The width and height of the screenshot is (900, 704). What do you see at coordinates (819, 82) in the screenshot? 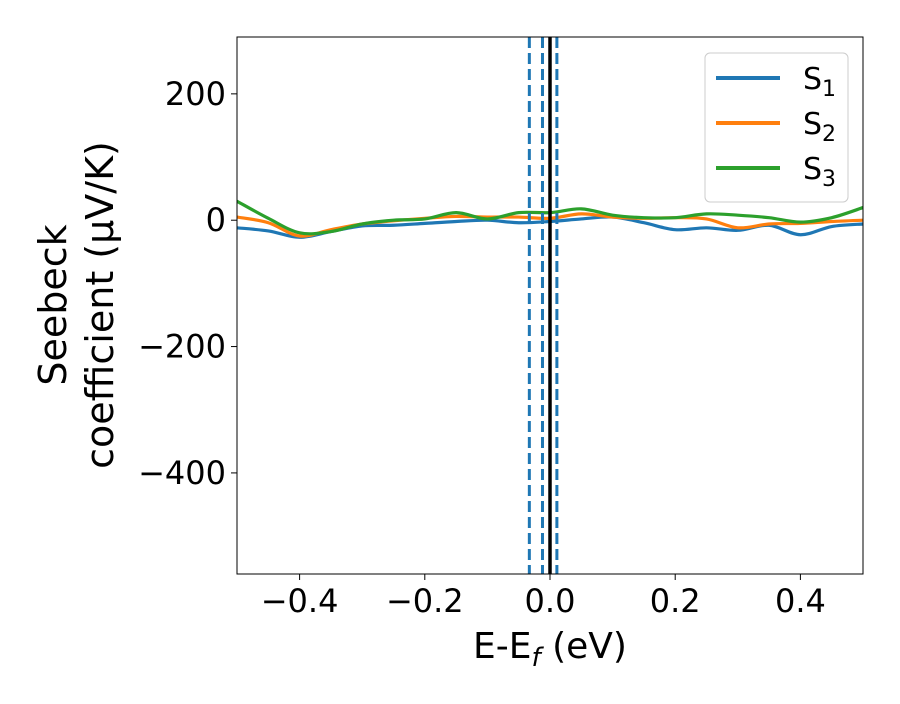
I see `legend-label-s1: S1` at bounding box center [819, 82].